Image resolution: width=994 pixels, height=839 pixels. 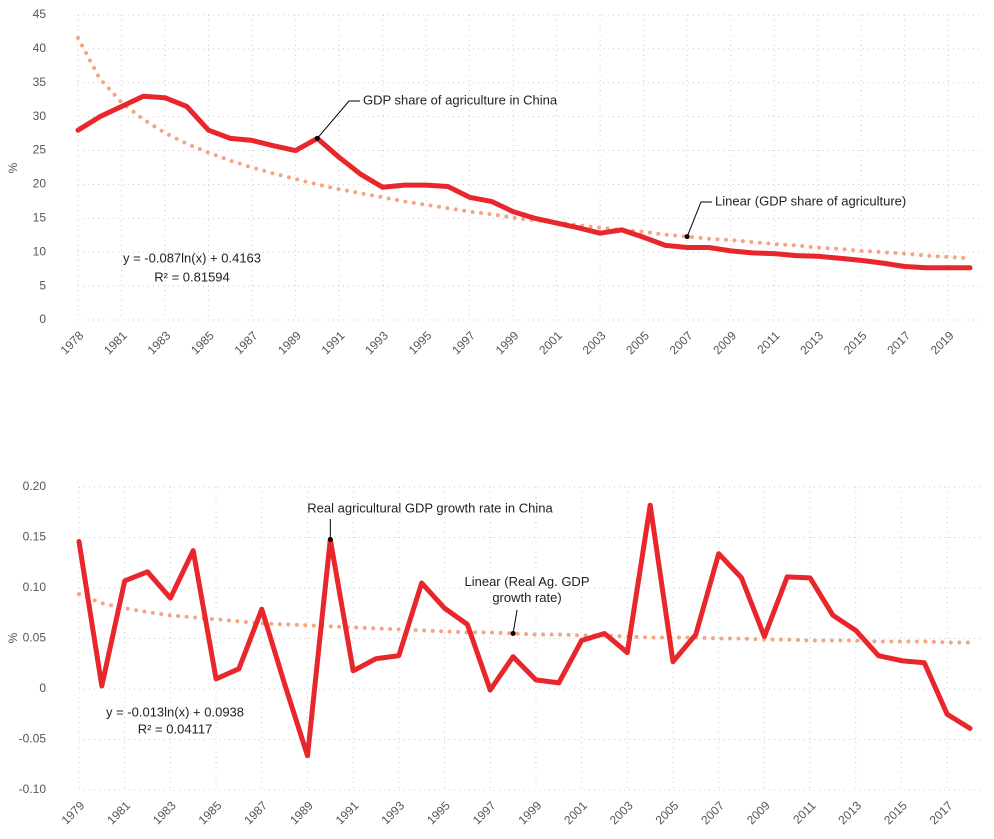 What do you see at coordinates (810, 200) in the screenshot?
I see `series-label: Linear (GDP share of agriculture)` at bounding box center [810, 200].